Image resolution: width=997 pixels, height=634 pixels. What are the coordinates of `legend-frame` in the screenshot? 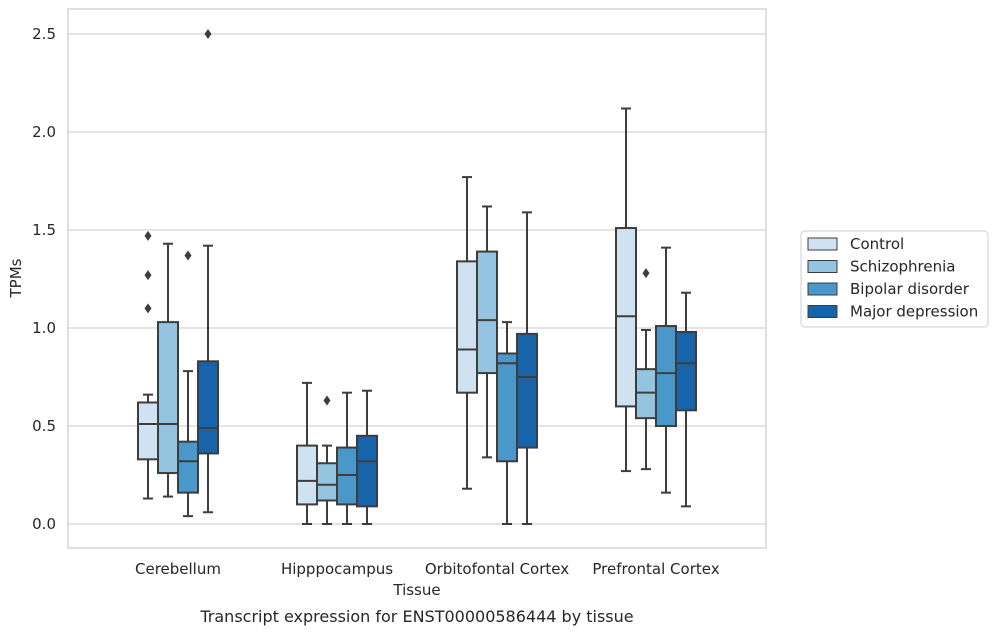 It's located at (894, 279).